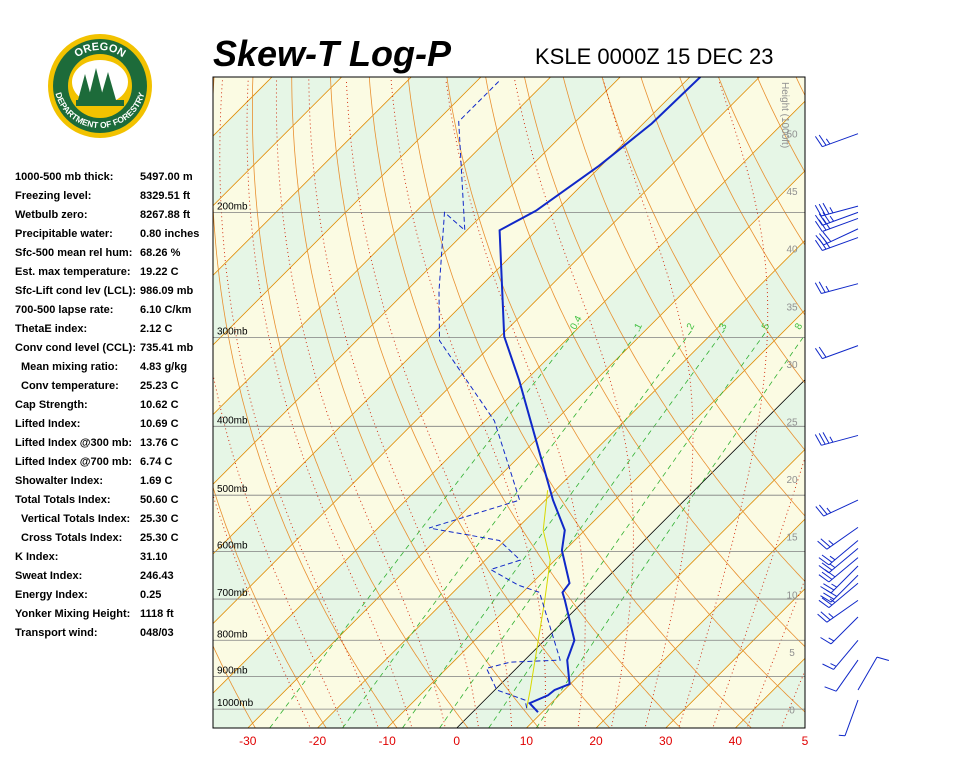 Image resolution: width=960 pixels, height=768 pixels. Describe the element at coordinates (736, 741) in the screenshot. I see `x-tick-label: 40` at that location.